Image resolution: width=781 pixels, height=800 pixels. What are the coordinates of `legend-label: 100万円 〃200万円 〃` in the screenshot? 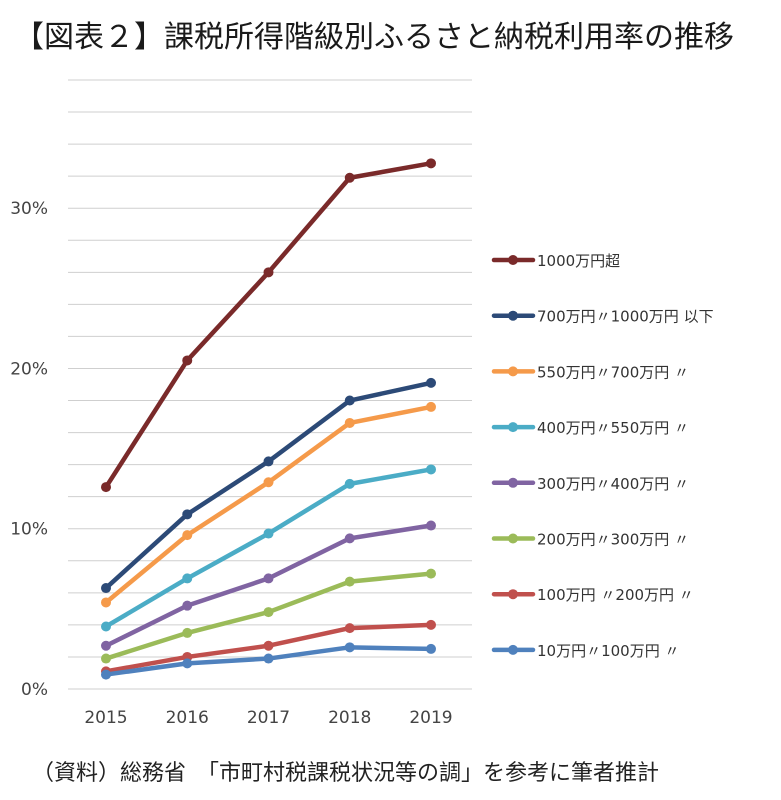 It's located at (615, 595).